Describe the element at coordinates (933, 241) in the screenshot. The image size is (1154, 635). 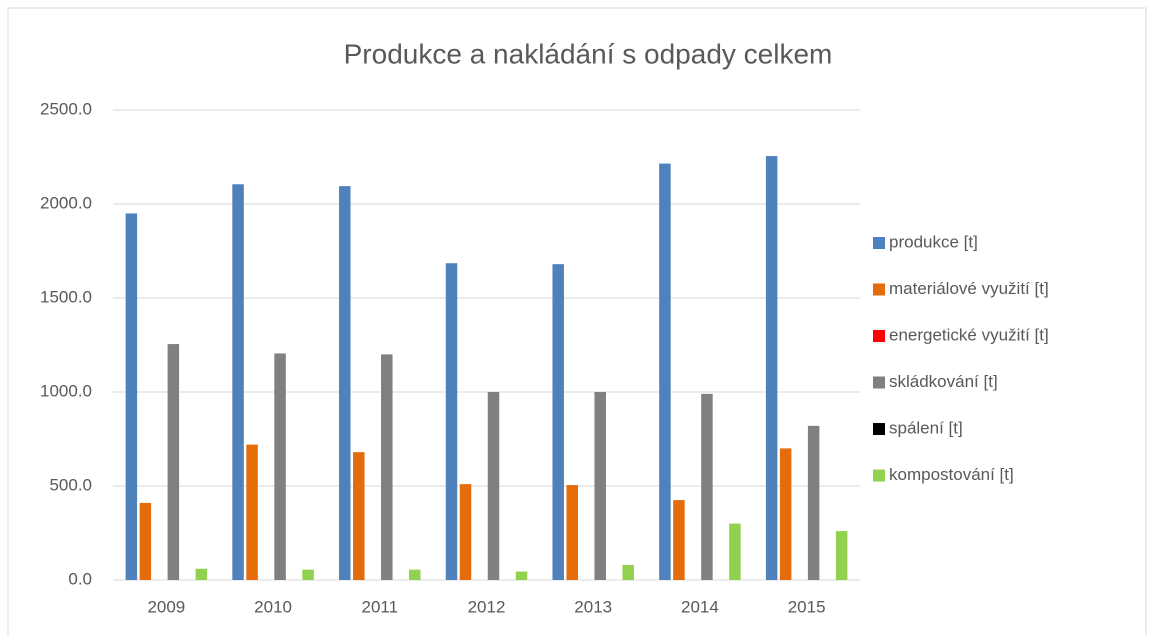
I see `legend-label: produkce [t]` at that location.